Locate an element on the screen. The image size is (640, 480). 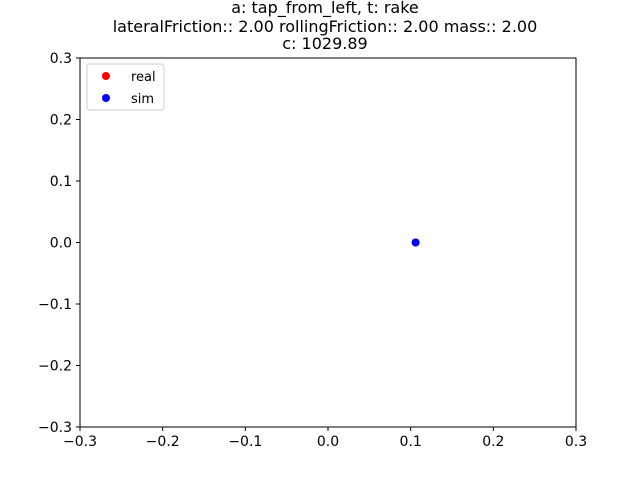
data-points is located at coordinates (415, 242).